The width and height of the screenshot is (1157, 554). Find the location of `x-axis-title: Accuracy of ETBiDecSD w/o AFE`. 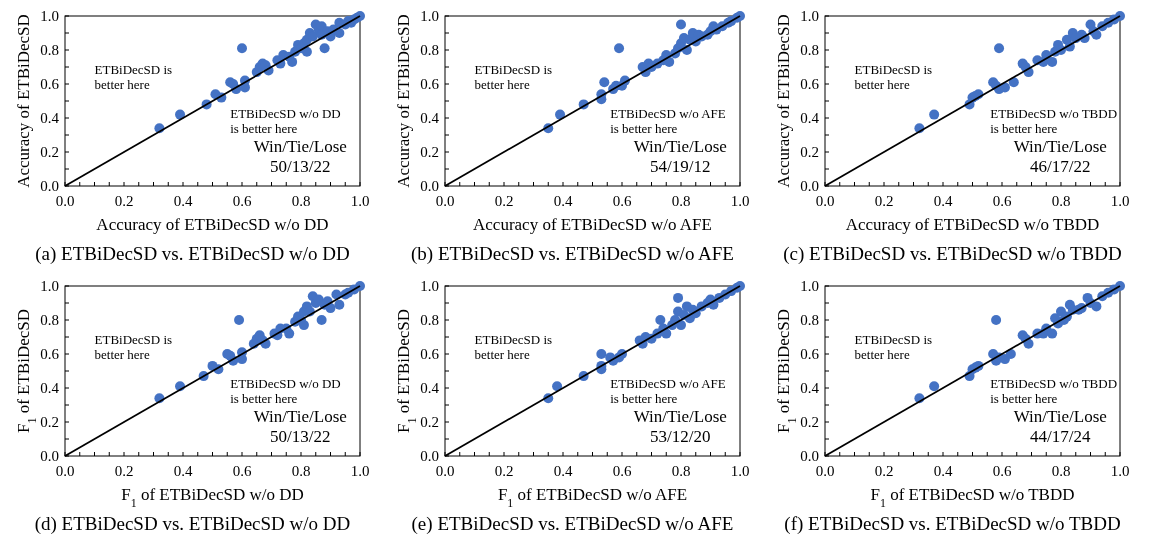

x-axis-title: Accuracy of ETBiDecSD w/o AFE is located at coordinates (592, 224).